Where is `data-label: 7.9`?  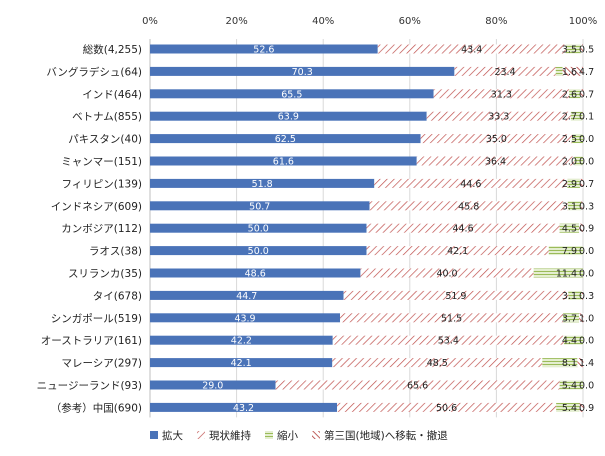
data-label: 7.9 is located at coordinates (569, 251).